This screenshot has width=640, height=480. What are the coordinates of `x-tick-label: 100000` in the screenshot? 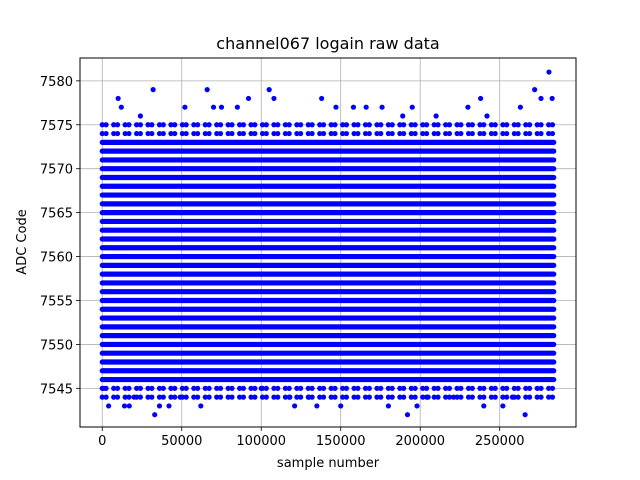 It's located at (261, 441).